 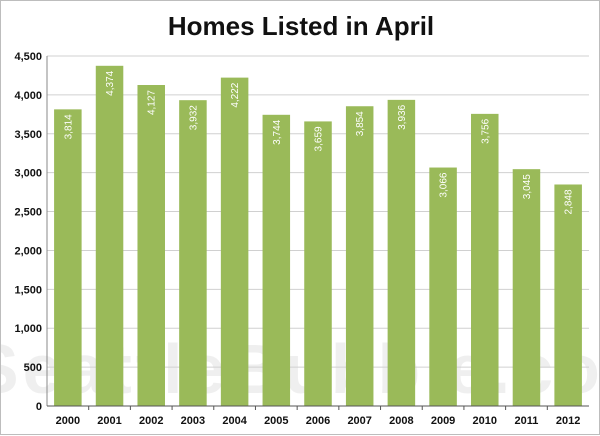 What do you see at coordinates (443, 286) in the screenshot?
I see `bar-2009` at bounding box center [443, 286].